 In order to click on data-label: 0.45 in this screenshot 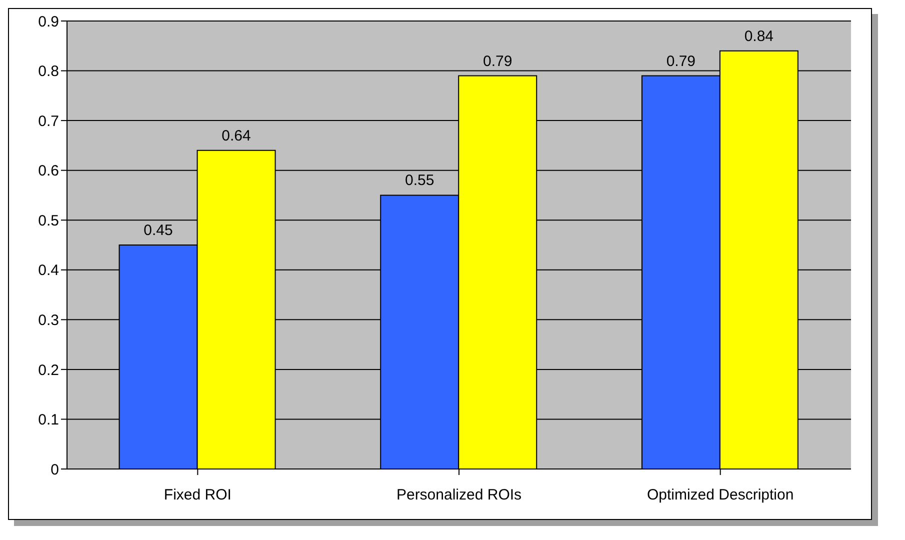, I will do `click(158, 230)`.